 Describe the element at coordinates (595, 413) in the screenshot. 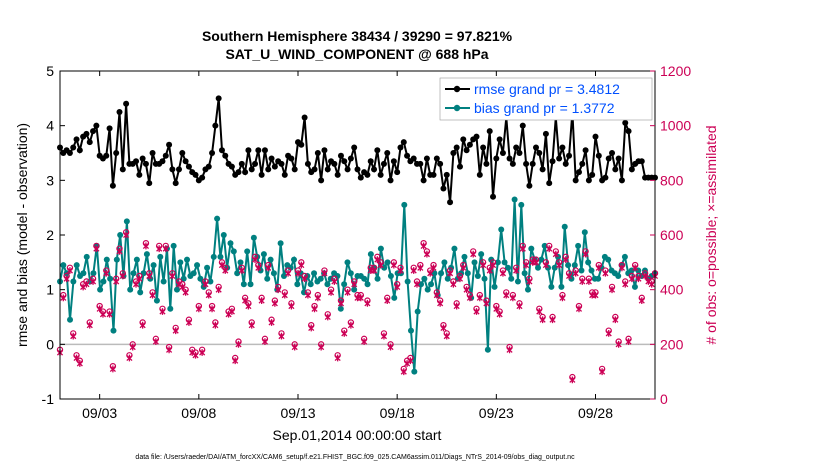

I see `x-tick-label: 09/28` at that location.